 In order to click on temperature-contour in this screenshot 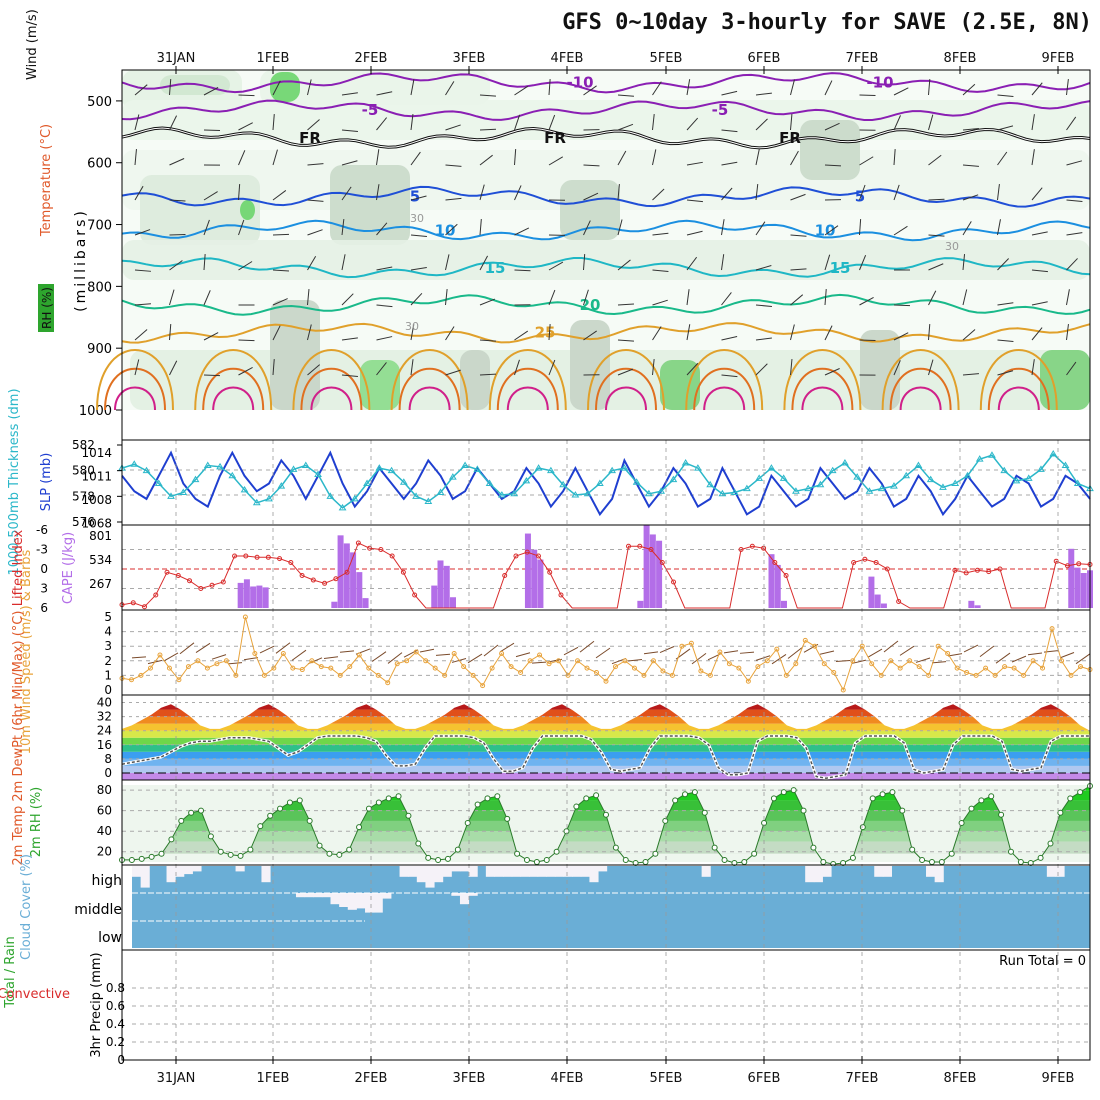, I will do `click(606, 268)`.